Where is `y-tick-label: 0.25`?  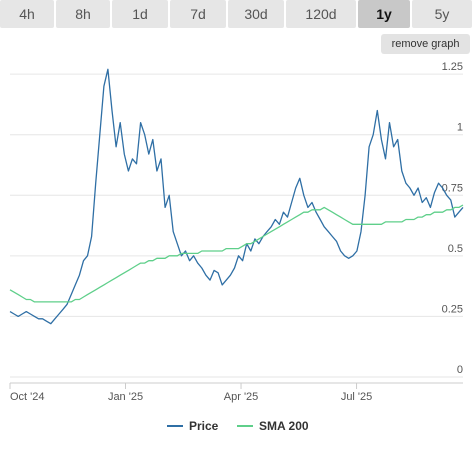 y-tick-label: 0.25 is located at coordinates (452, 309).